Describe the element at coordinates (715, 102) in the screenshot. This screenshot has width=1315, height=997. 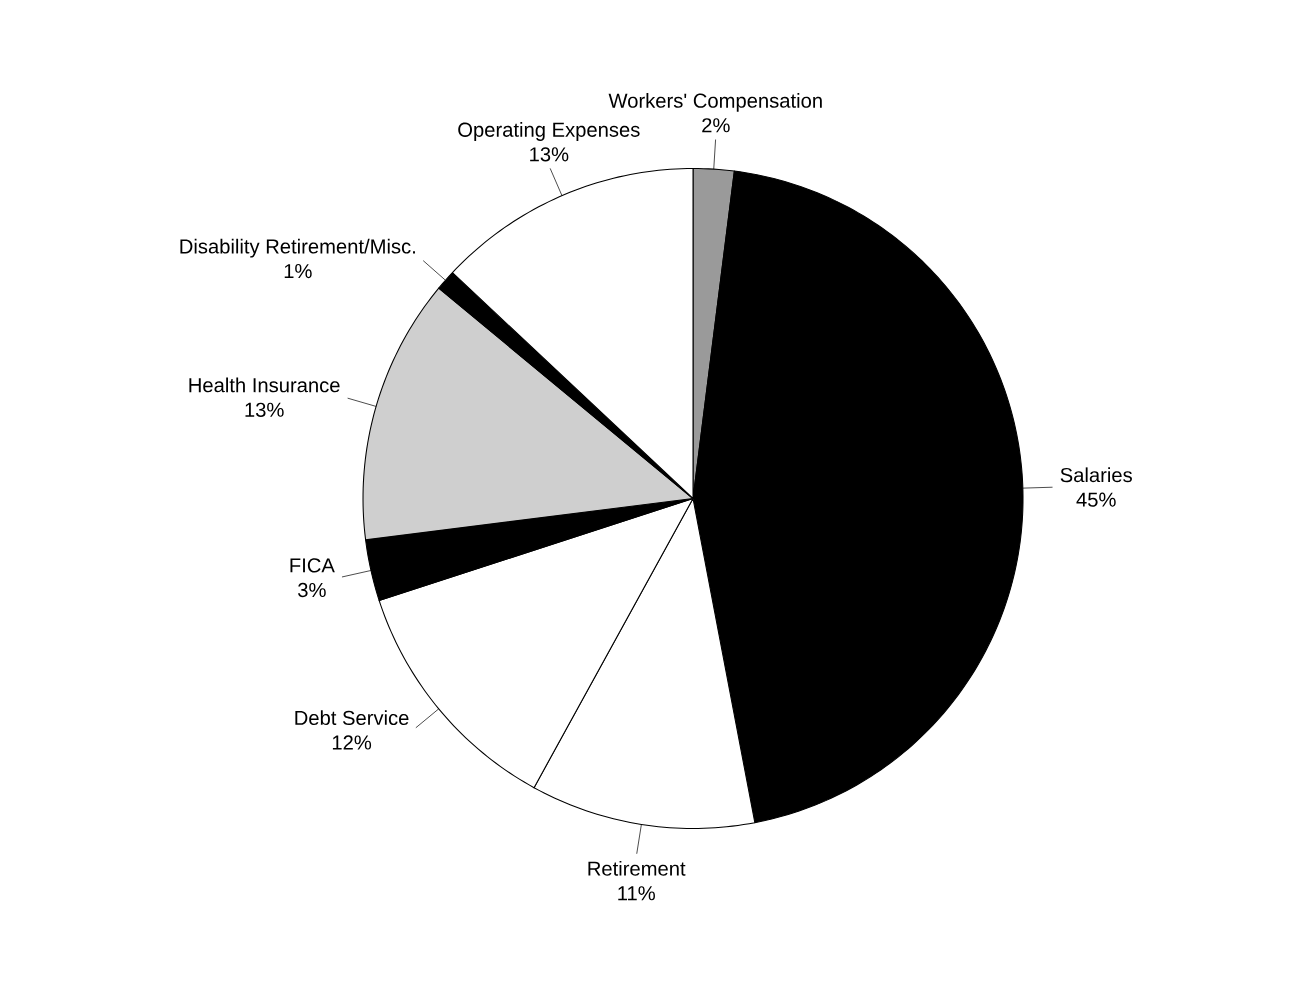
I see `slice-label: Workers' Compensation` at that location.